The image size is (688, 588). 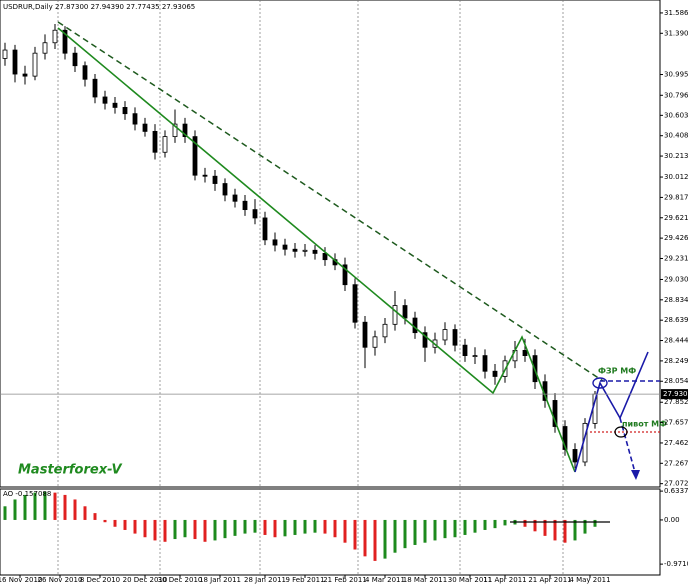 What do you see at coordinates (676, 564) in the screenshot?
I see `y-tick-label: -0.97109` at bounding box center [676, 564].